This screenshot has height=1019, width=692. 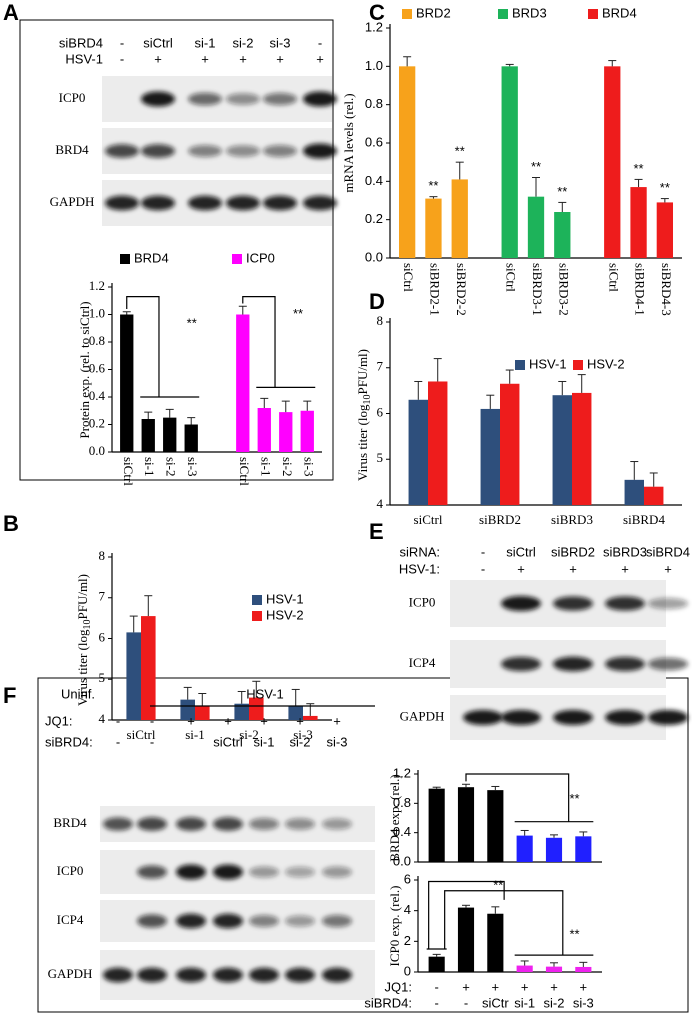 What do you see at coordinates (668, 551) in the screenshot?
I see `lane-label: siBRD4` at bounding box center [668, 551].